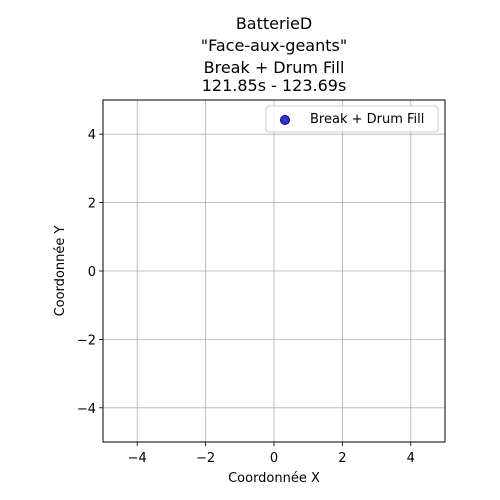  What do you see at coordinates (274, 458) in the screenshot?
I see `x-tick-label: 0` at bounding box center [274, 458].